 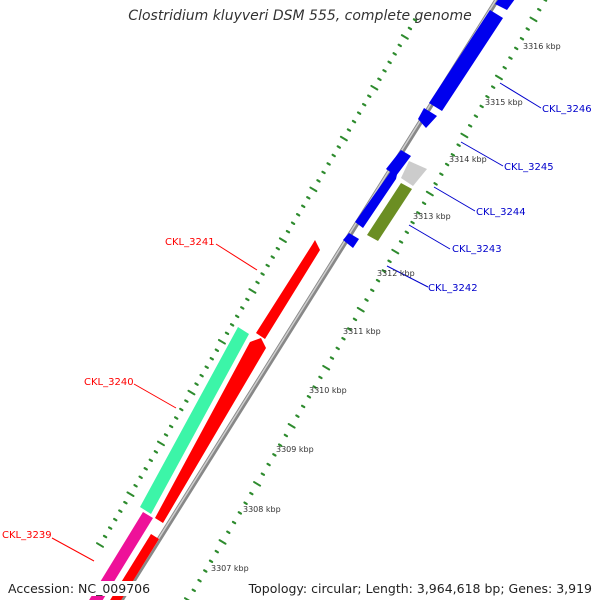 What do you see at coordinates (362, 331) in the screenshot?
I see `scale-label-3311: 3311 kbp` at bounding box center [362, 331].